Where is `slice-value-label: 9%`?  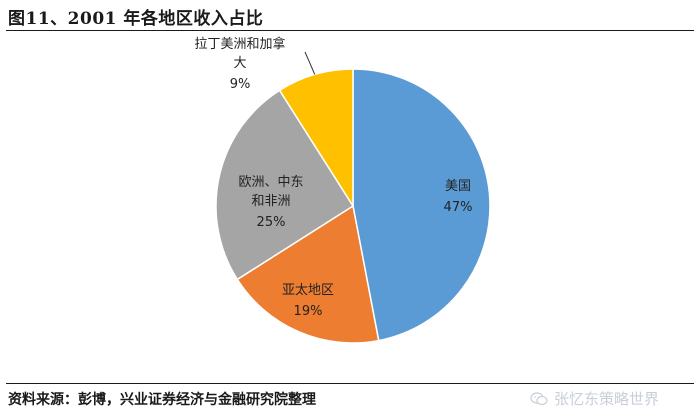
slice-value-label: 9% is located at coordinates (240, 84).